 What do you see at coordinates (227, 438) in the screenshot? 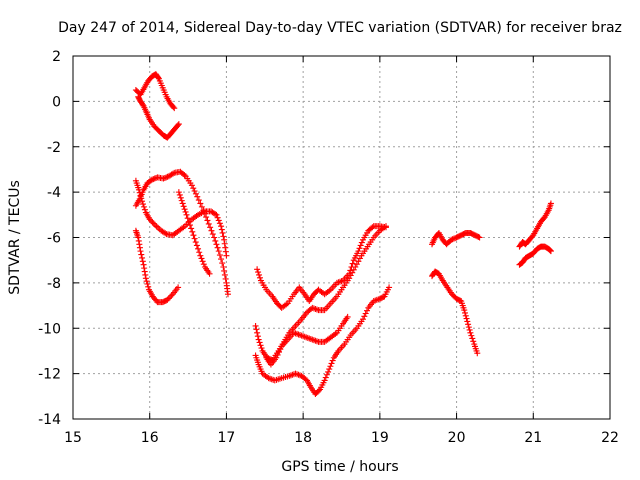
I see `x-tick-label: 17` at bounding box center [227, 438].